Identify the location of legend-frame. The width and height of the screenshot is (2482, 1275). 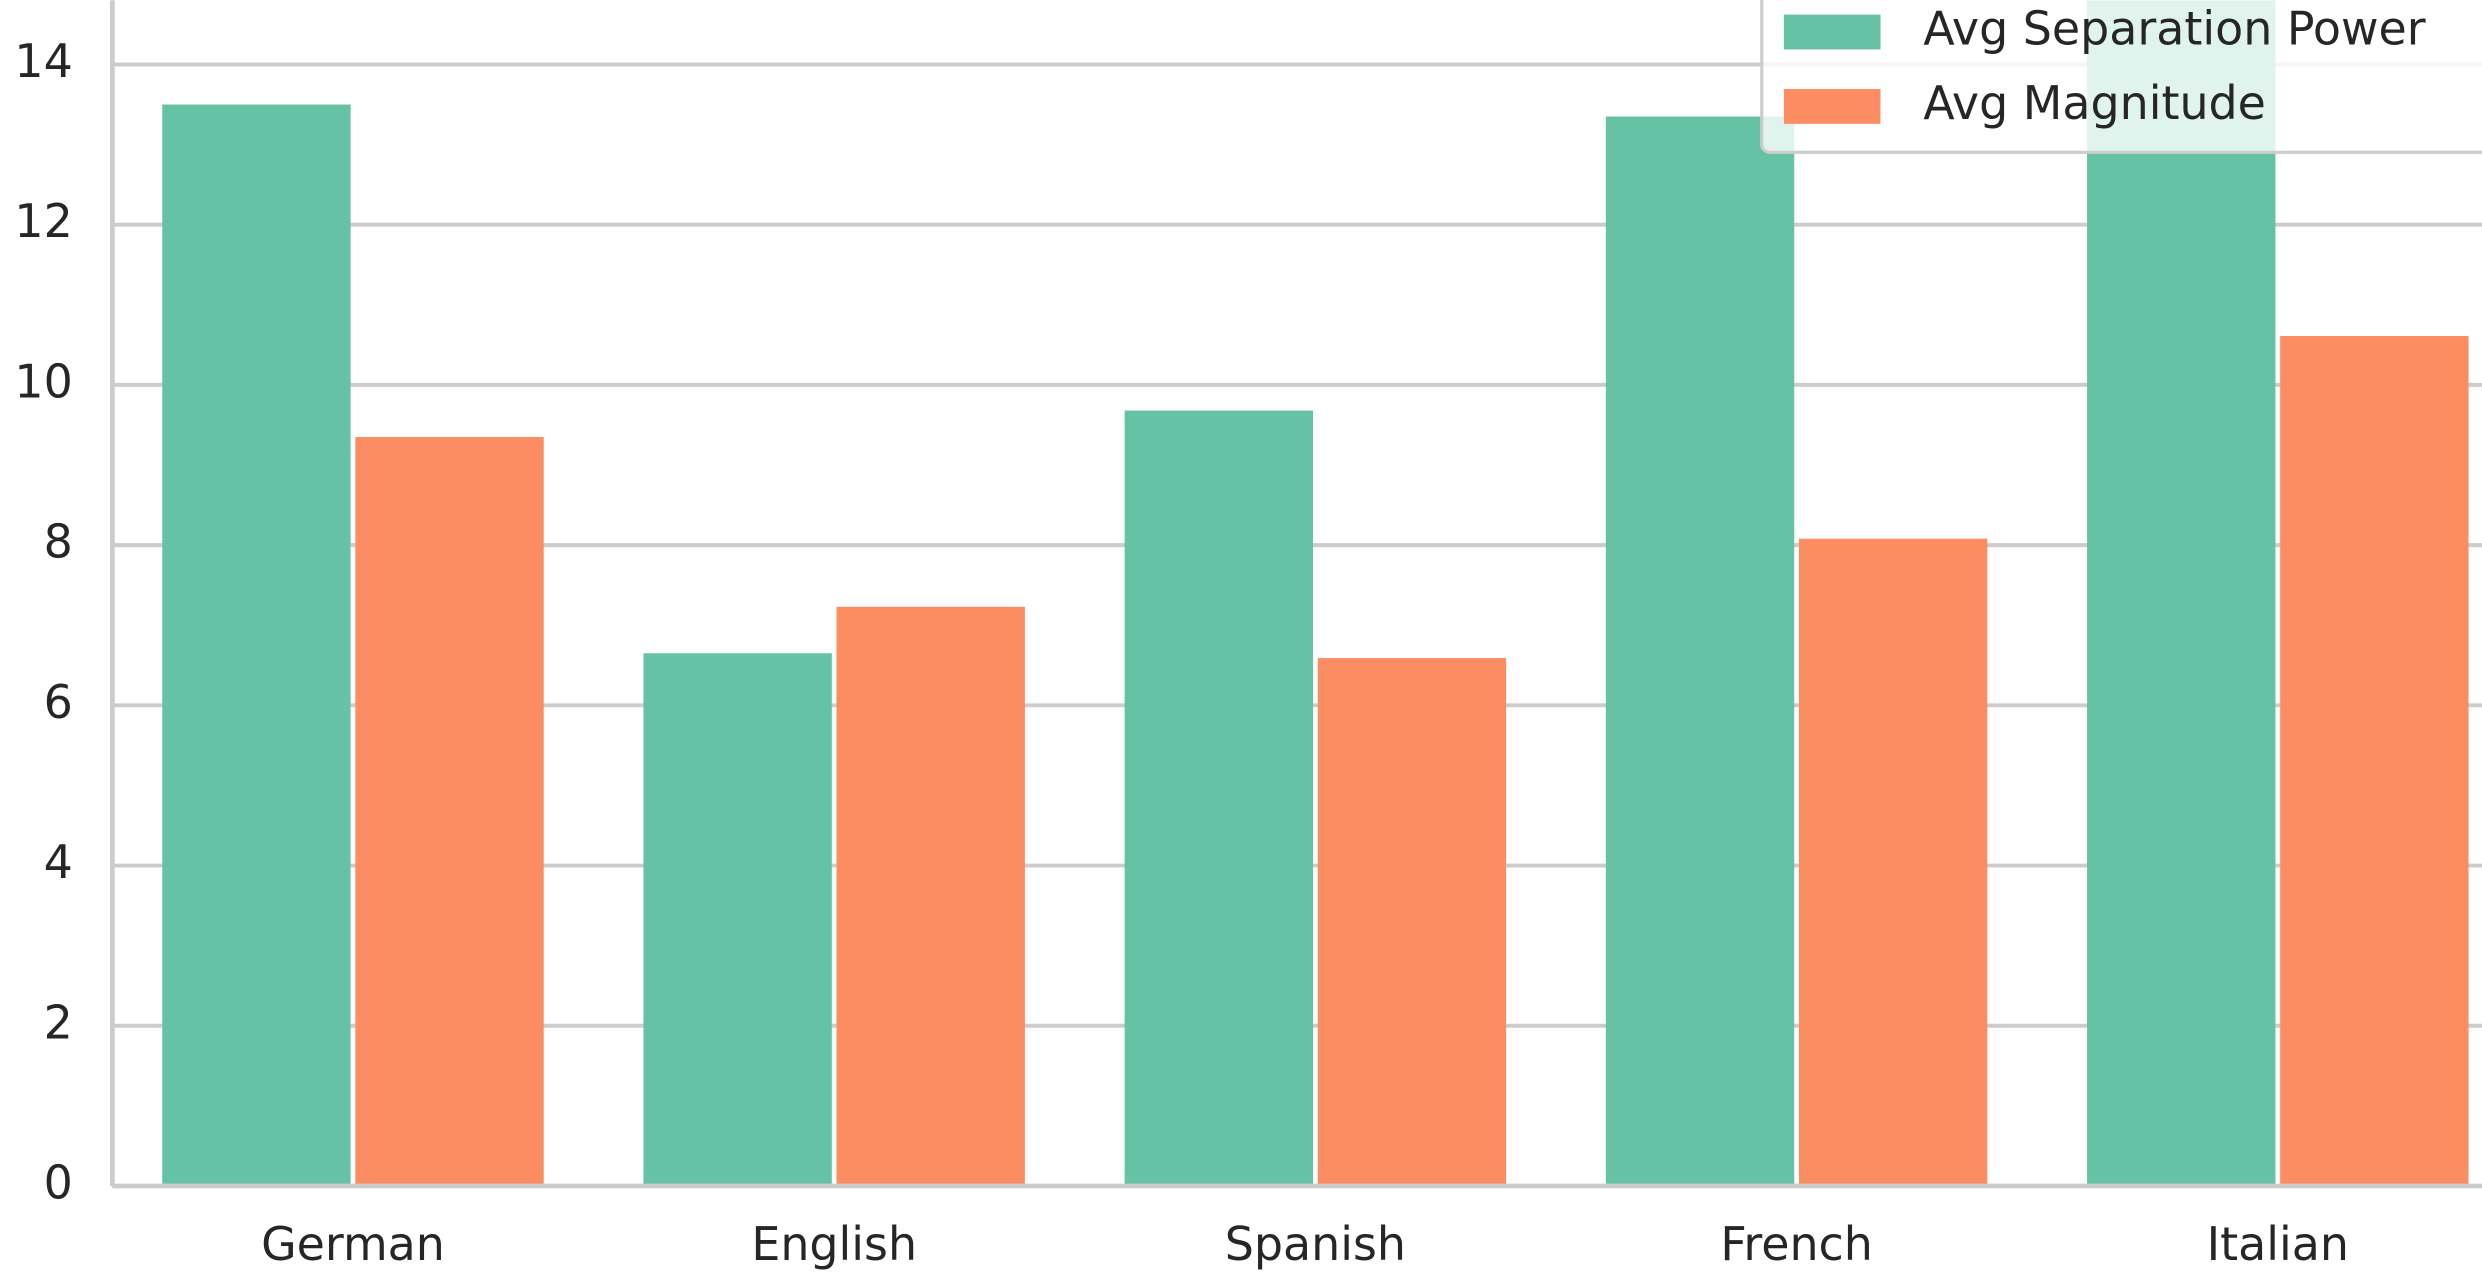
(2121, 77).